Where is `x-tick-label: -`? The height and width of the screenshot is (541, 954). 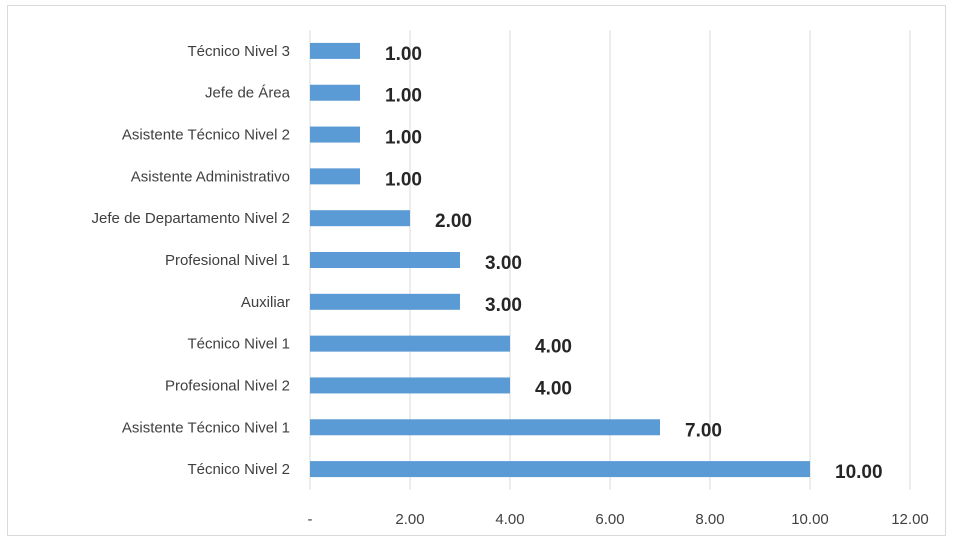 x-tick-label: - is located at coordinates (310, 519).